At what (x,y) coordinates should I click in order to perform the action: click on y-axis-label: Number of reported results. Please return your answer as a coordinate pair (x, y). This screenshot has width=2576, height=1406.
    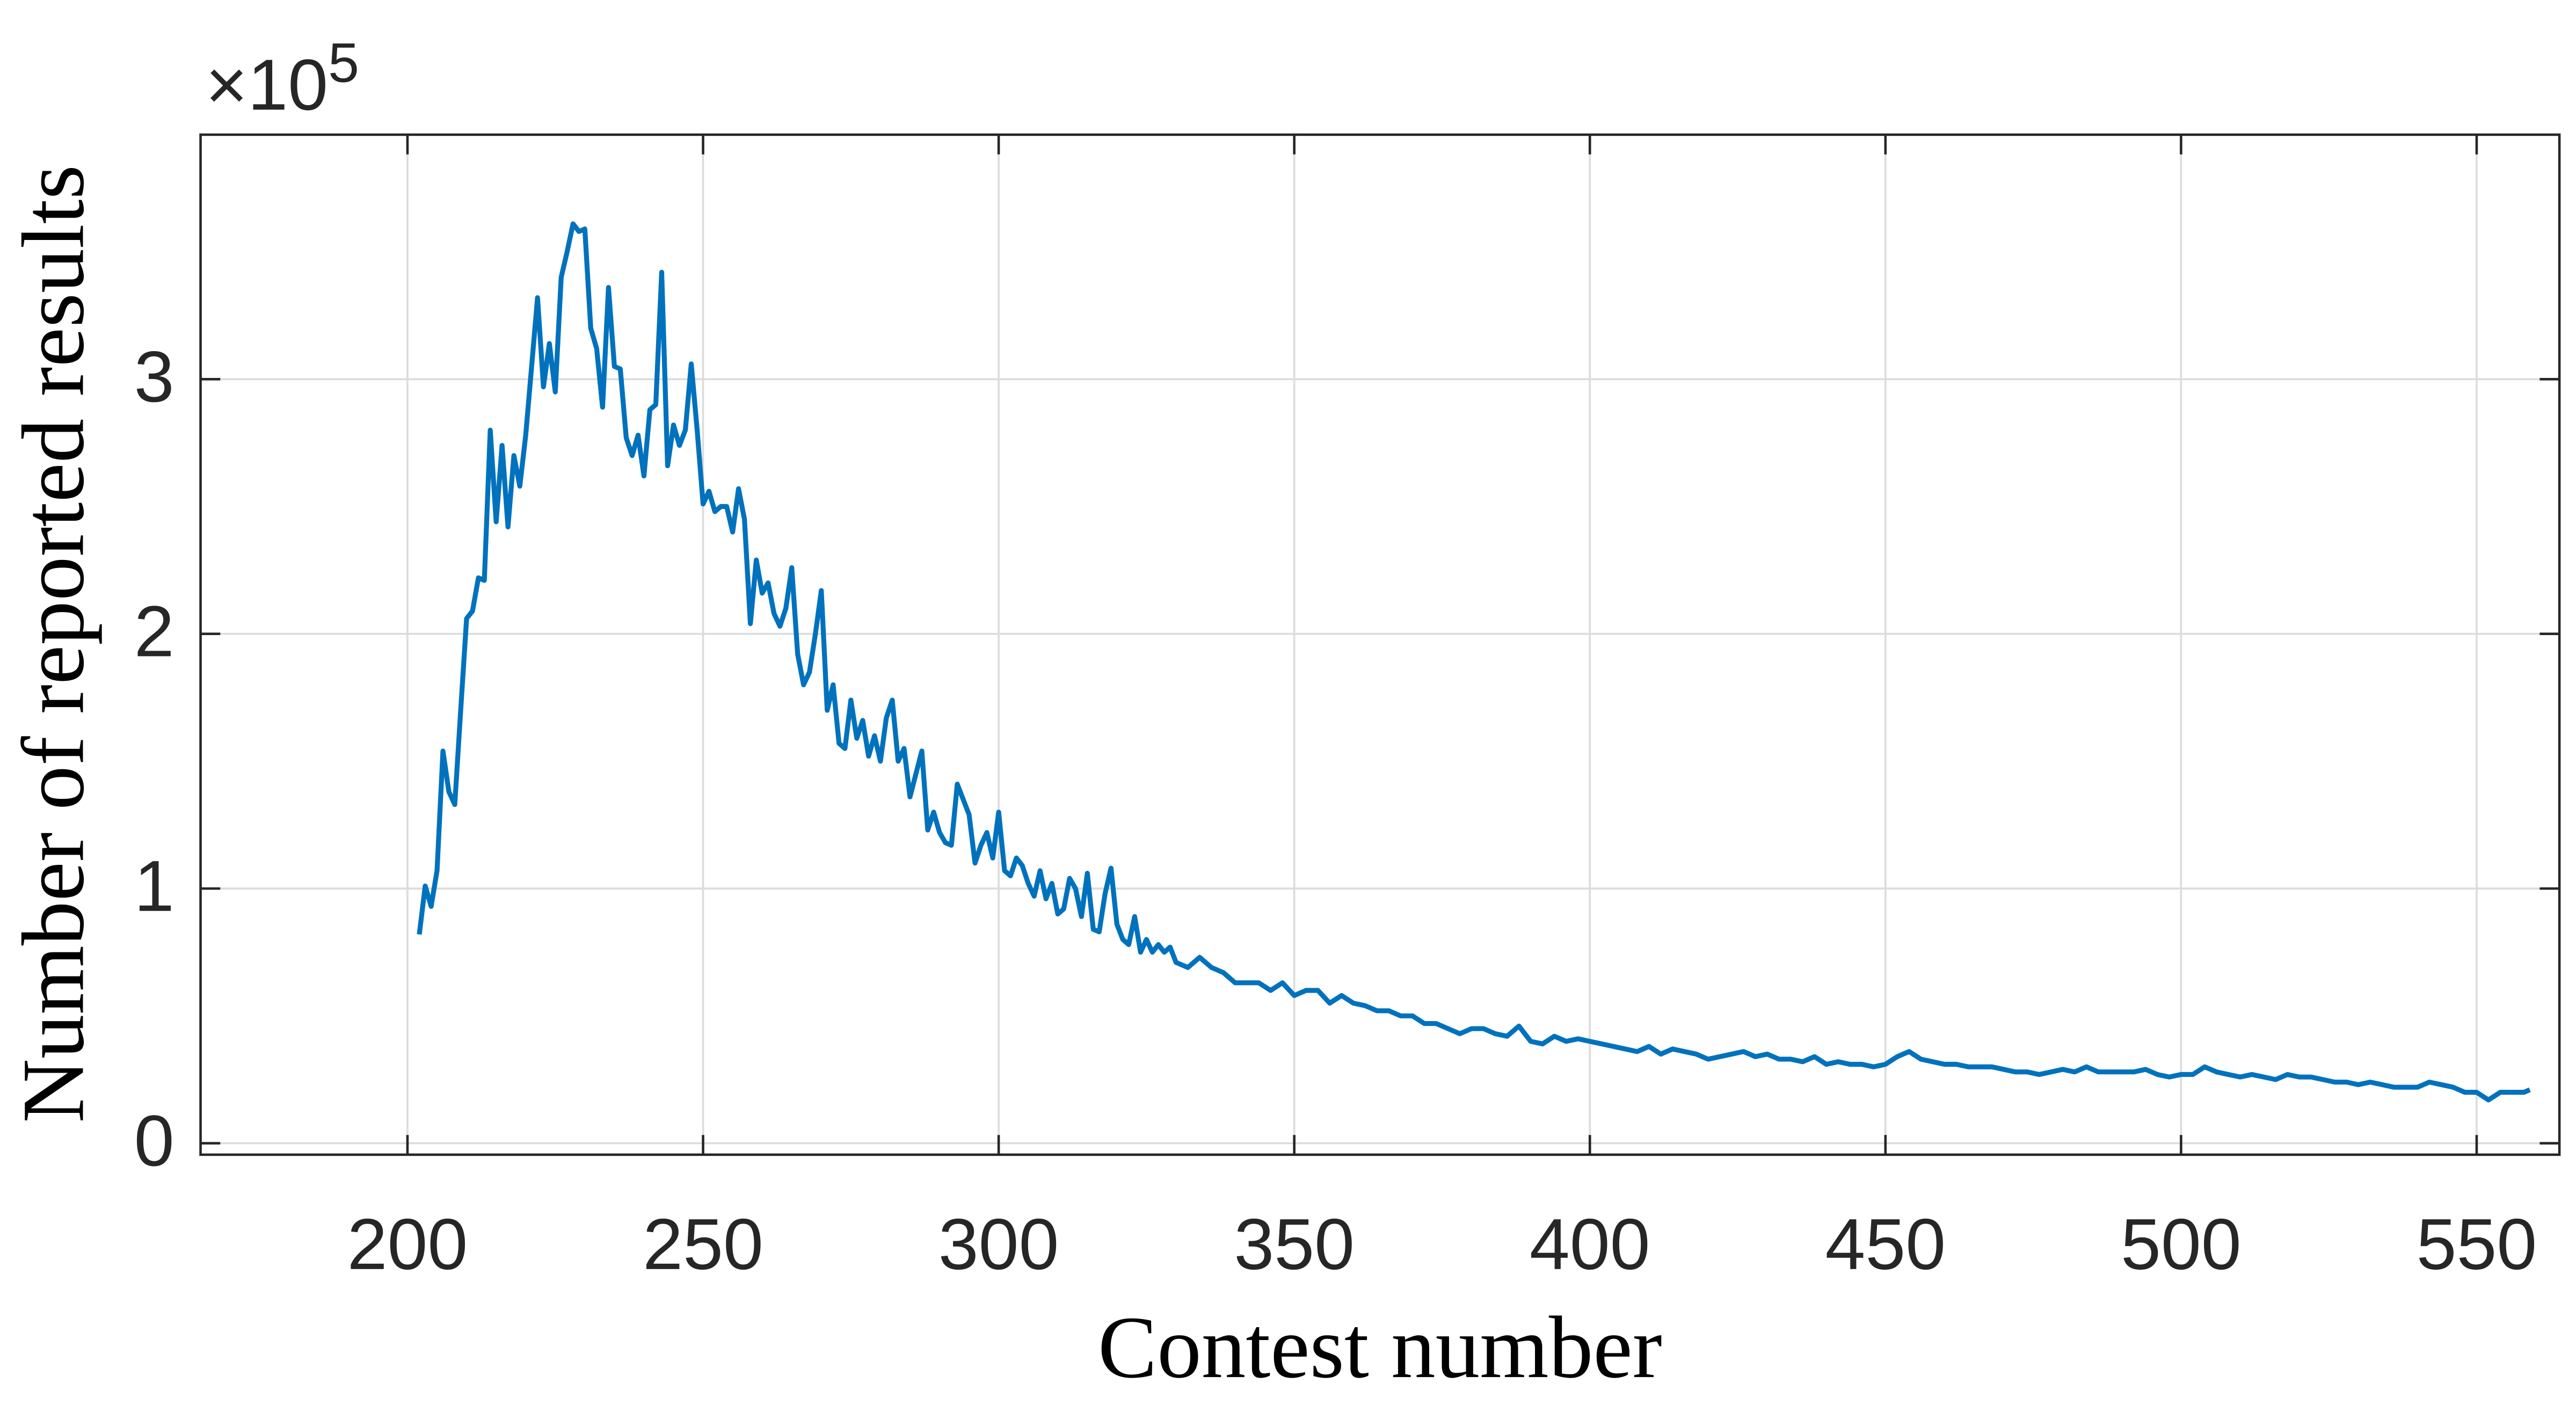
    Looking at the image, I should click on (53, 644).